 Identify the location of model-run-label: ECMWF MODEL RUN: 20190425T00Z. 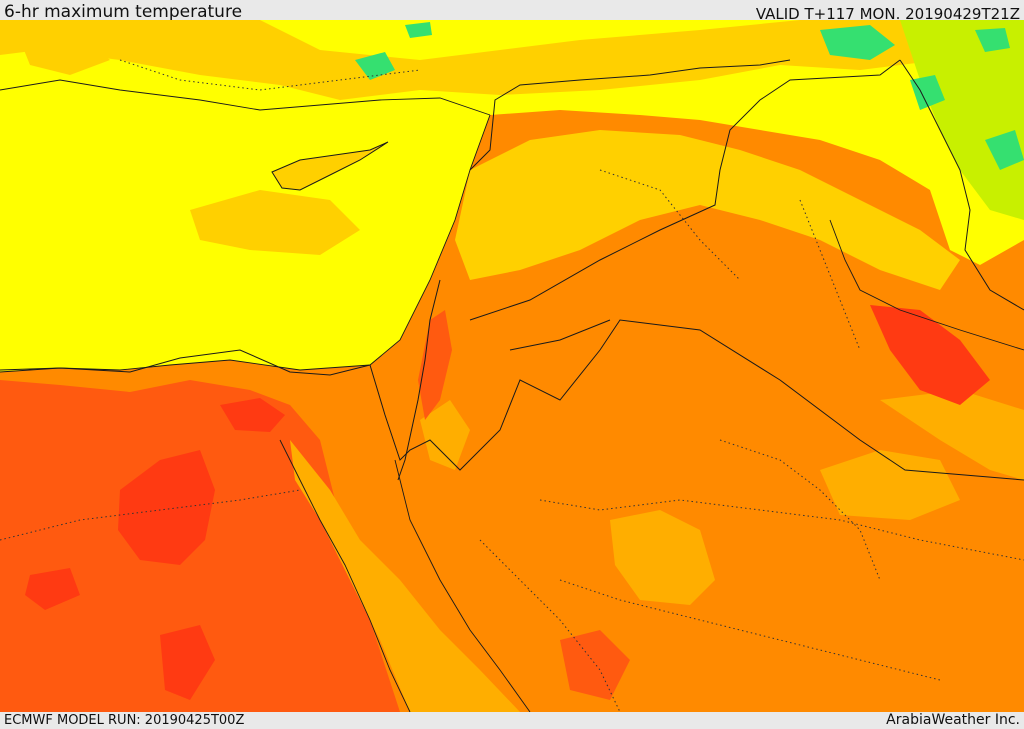
(124, 720).